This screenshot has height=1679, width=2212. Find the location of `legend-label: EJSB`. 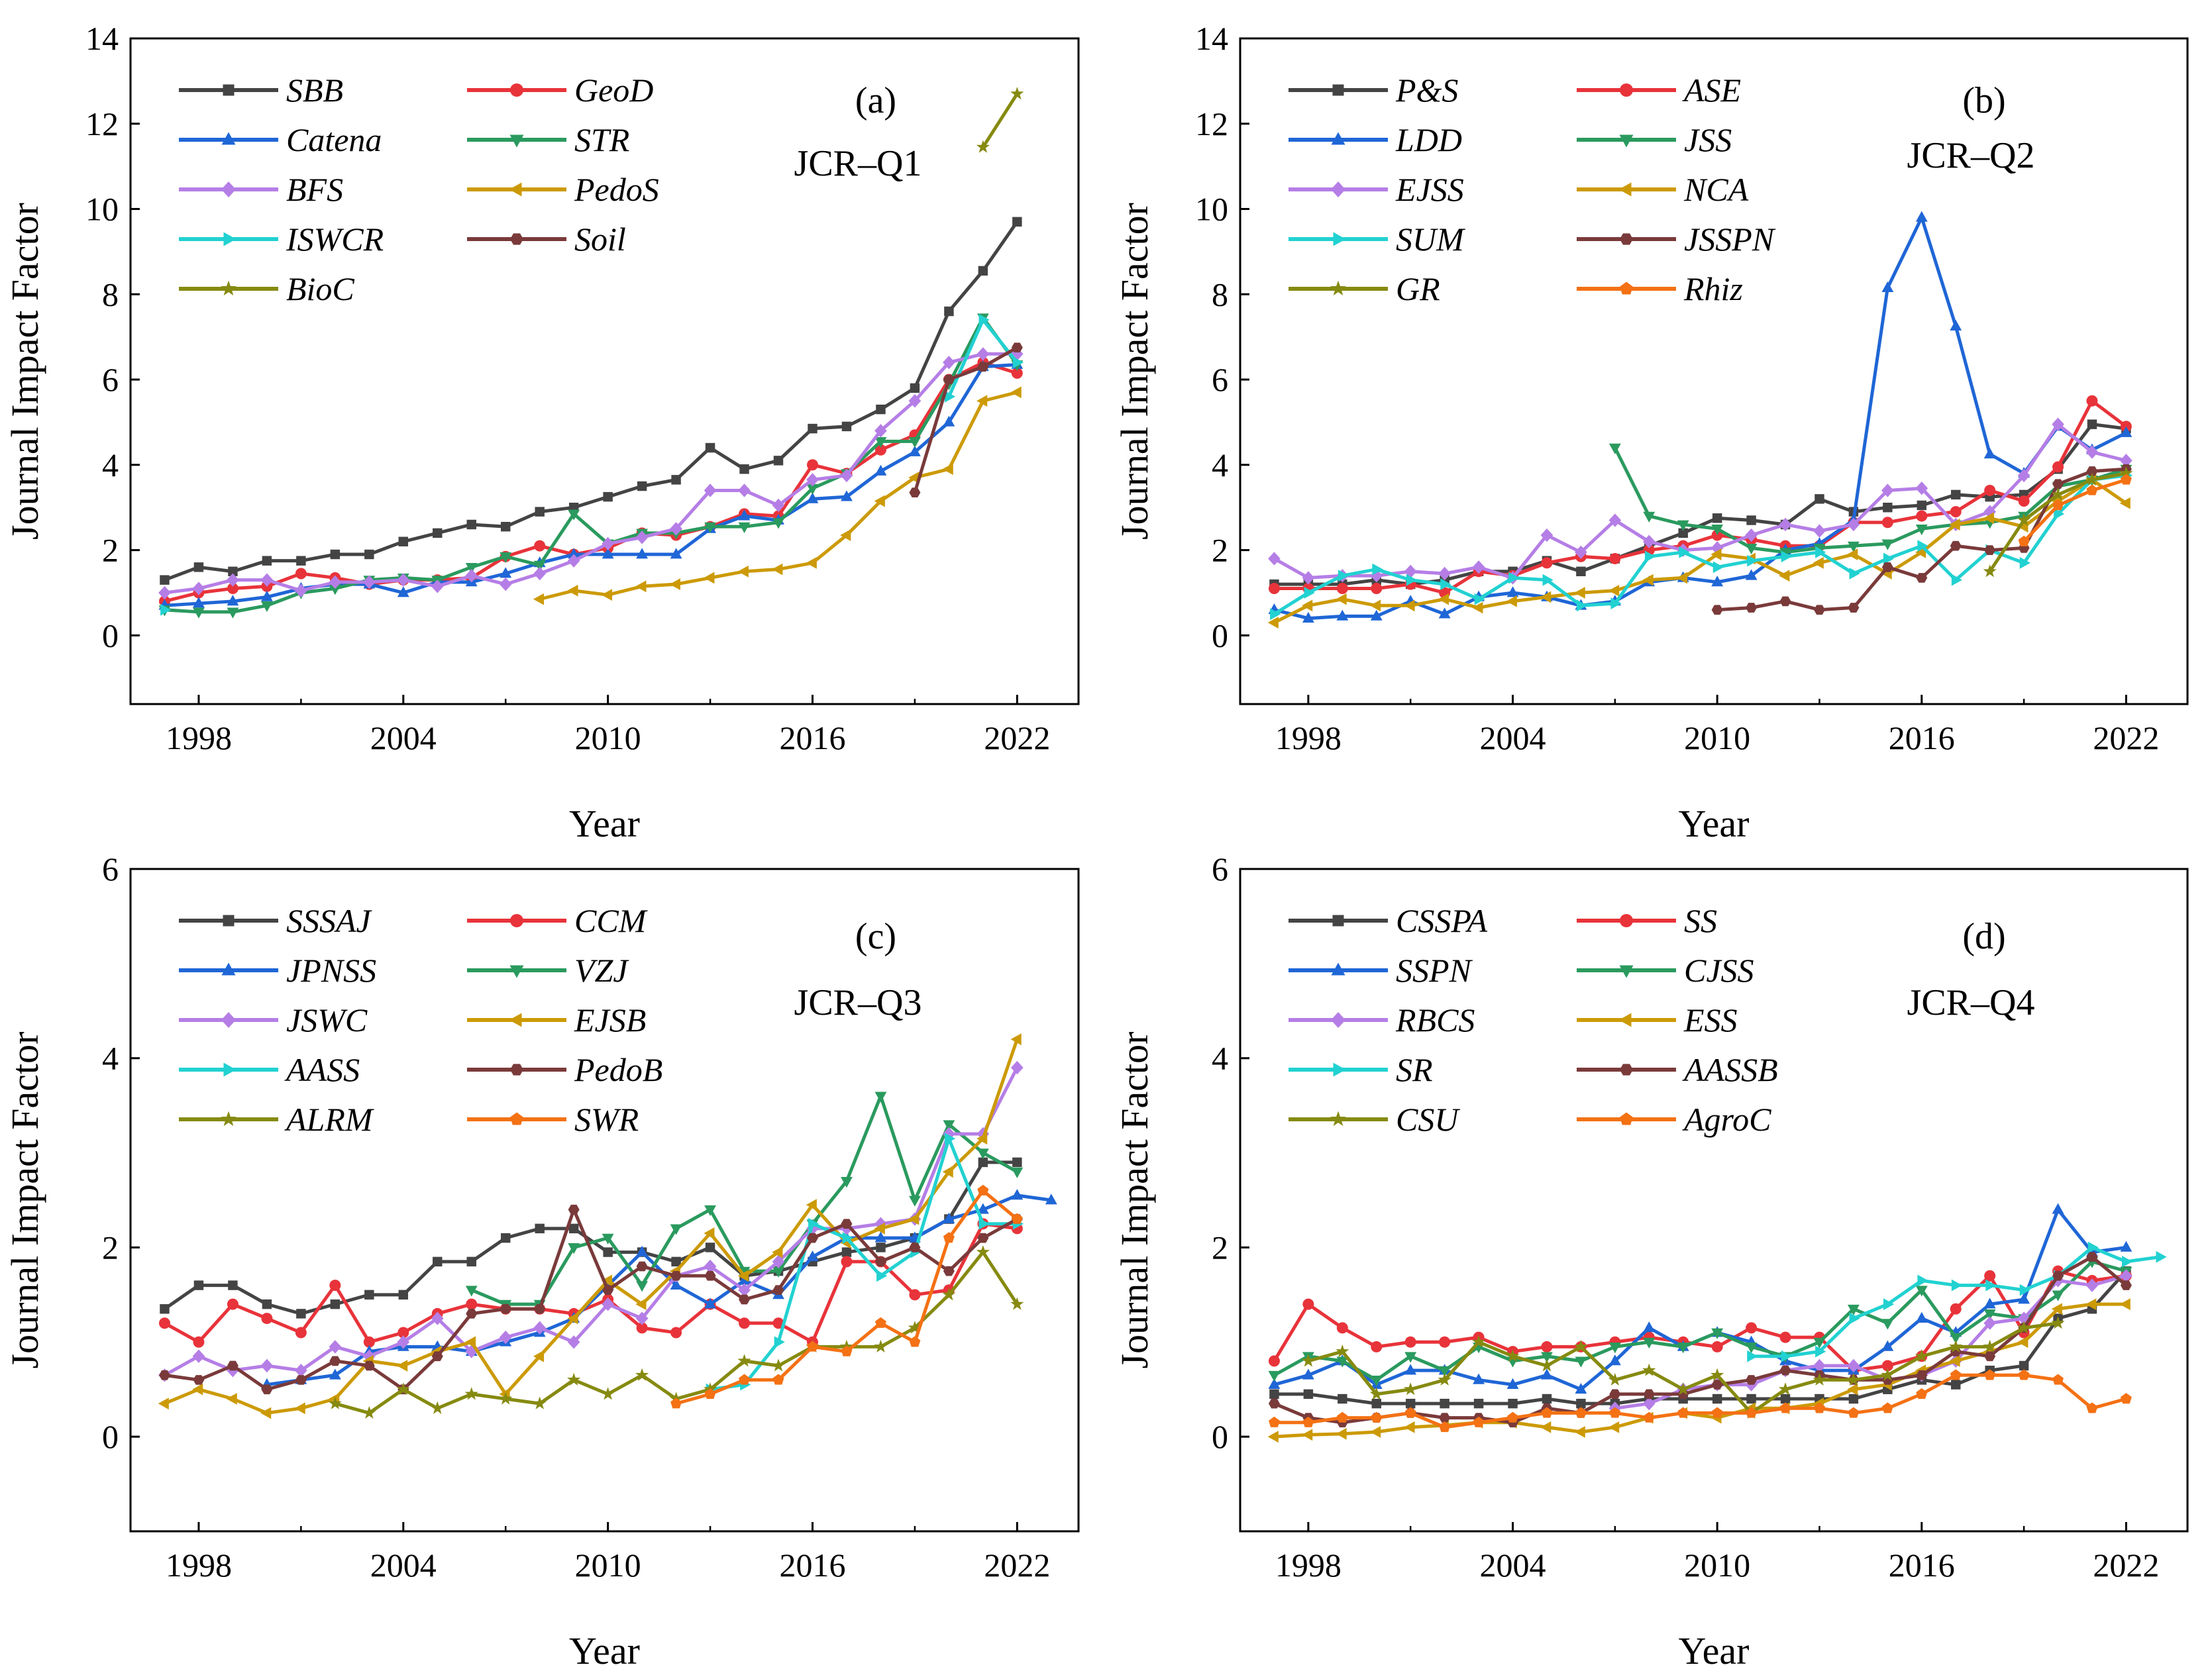

legend-label: EJSB is located at coordinates (610, 1020).